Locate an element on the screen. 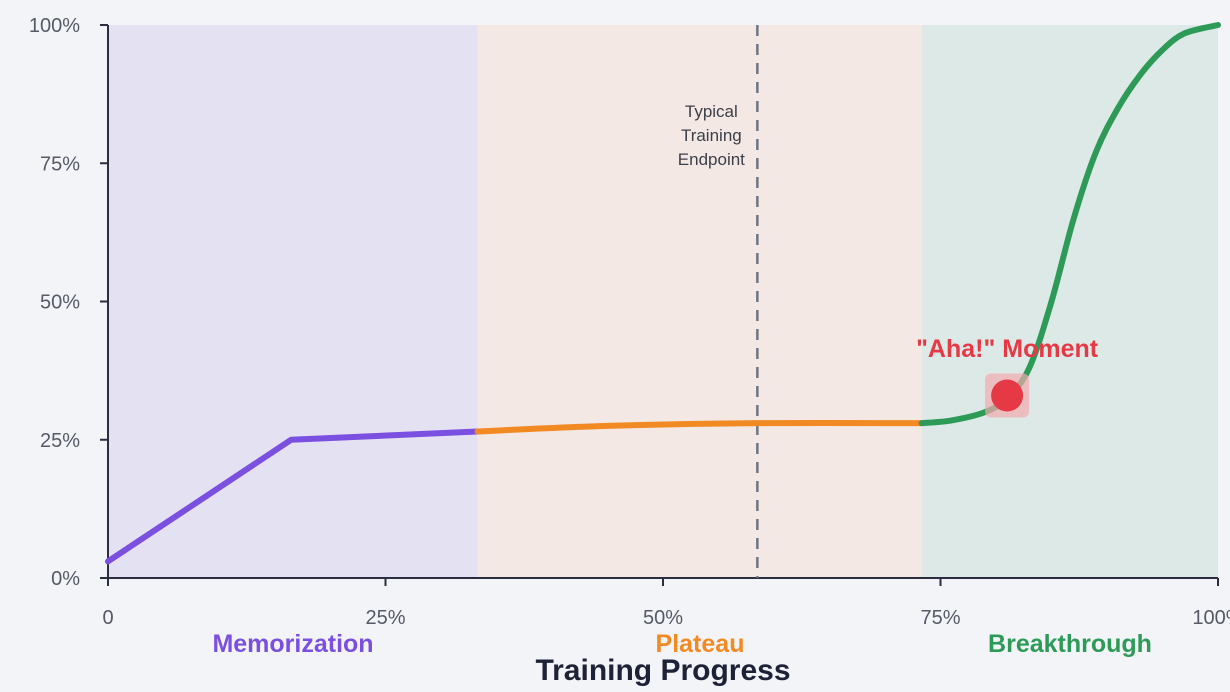  x-axis-title: Training Progress is located at coordinates (662, 670).